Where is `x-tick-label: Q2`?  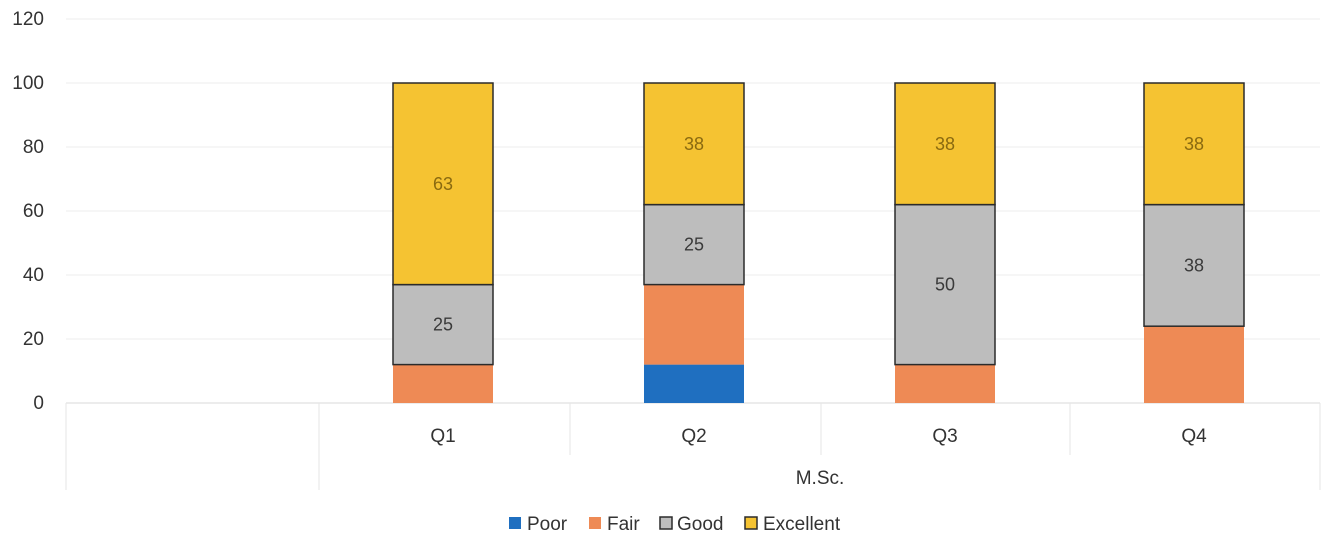
x-tick-label: Q2 is located at coordinates (693, 436).